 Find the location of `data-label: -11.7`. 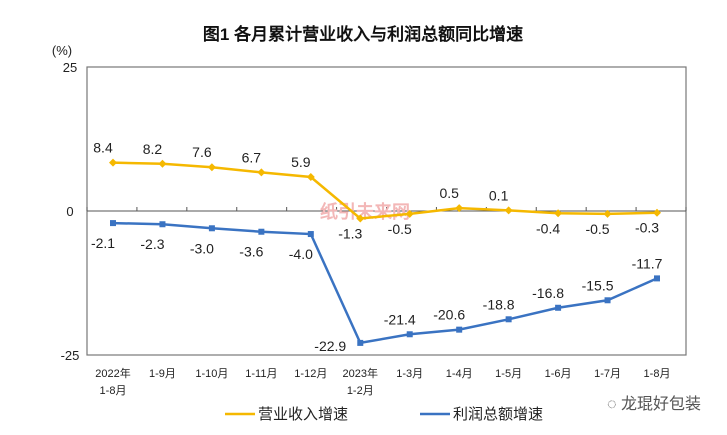

data-label: -11.7 is located at coordinates (647, 263).